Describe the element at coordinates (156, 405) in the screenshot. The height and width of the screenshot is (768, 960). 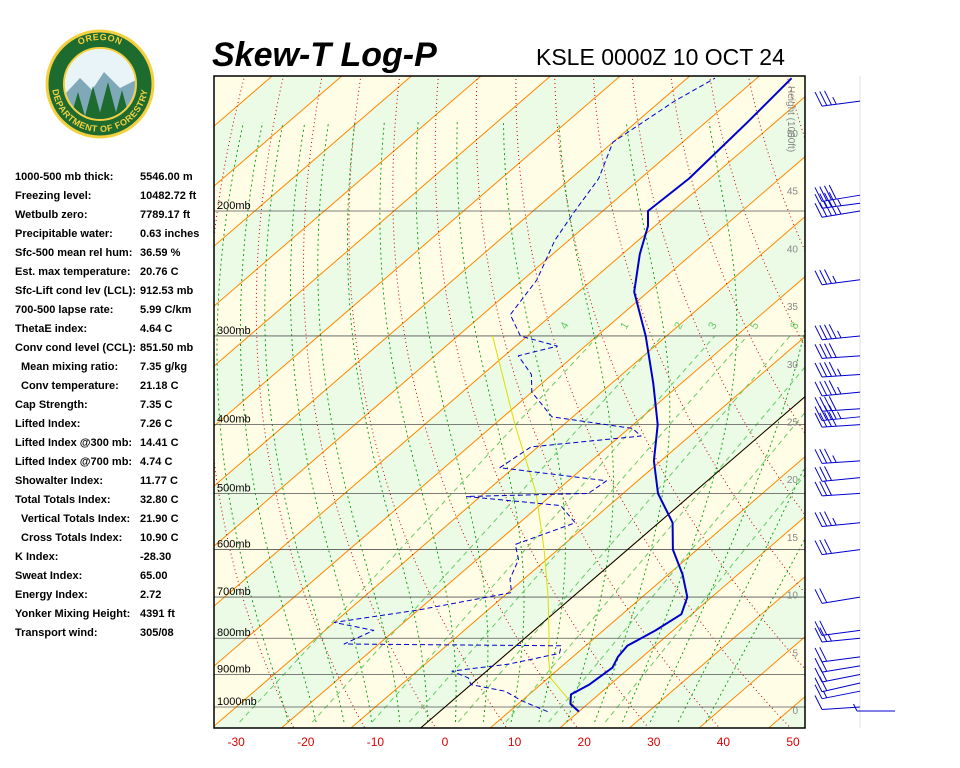
I see `stat-value: 7.35 C` at that location.